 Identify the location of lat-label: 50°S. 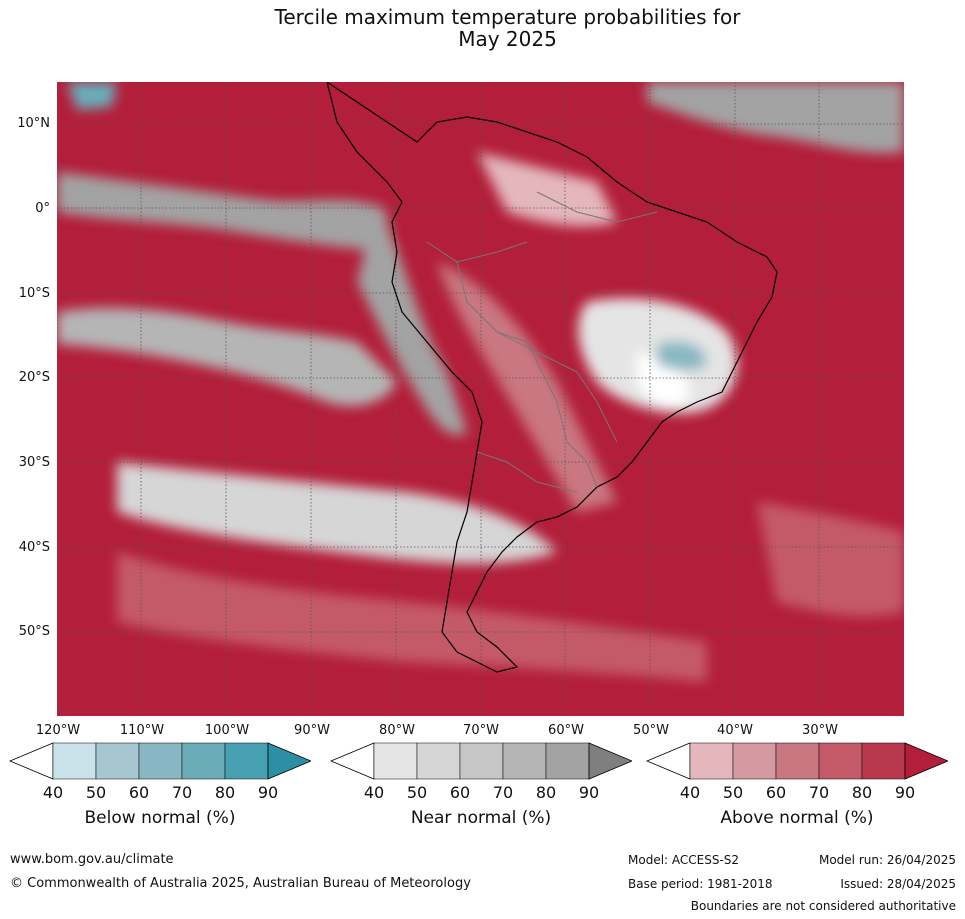
(34, 631).